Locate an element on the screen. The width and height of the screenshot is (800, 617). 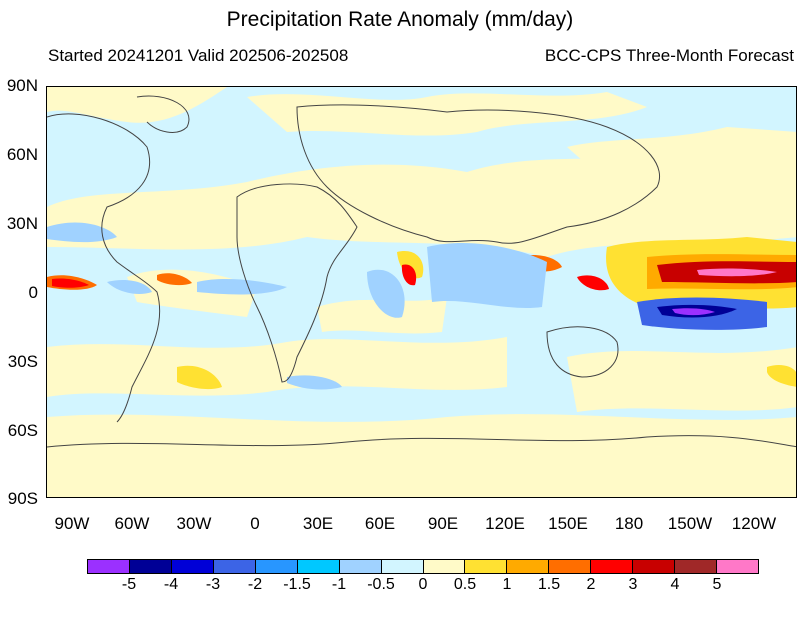
colorbar-label: 0 is located at coordinates (423, 584).